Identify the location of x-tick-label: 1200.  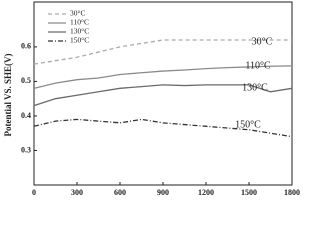
(206, 192).